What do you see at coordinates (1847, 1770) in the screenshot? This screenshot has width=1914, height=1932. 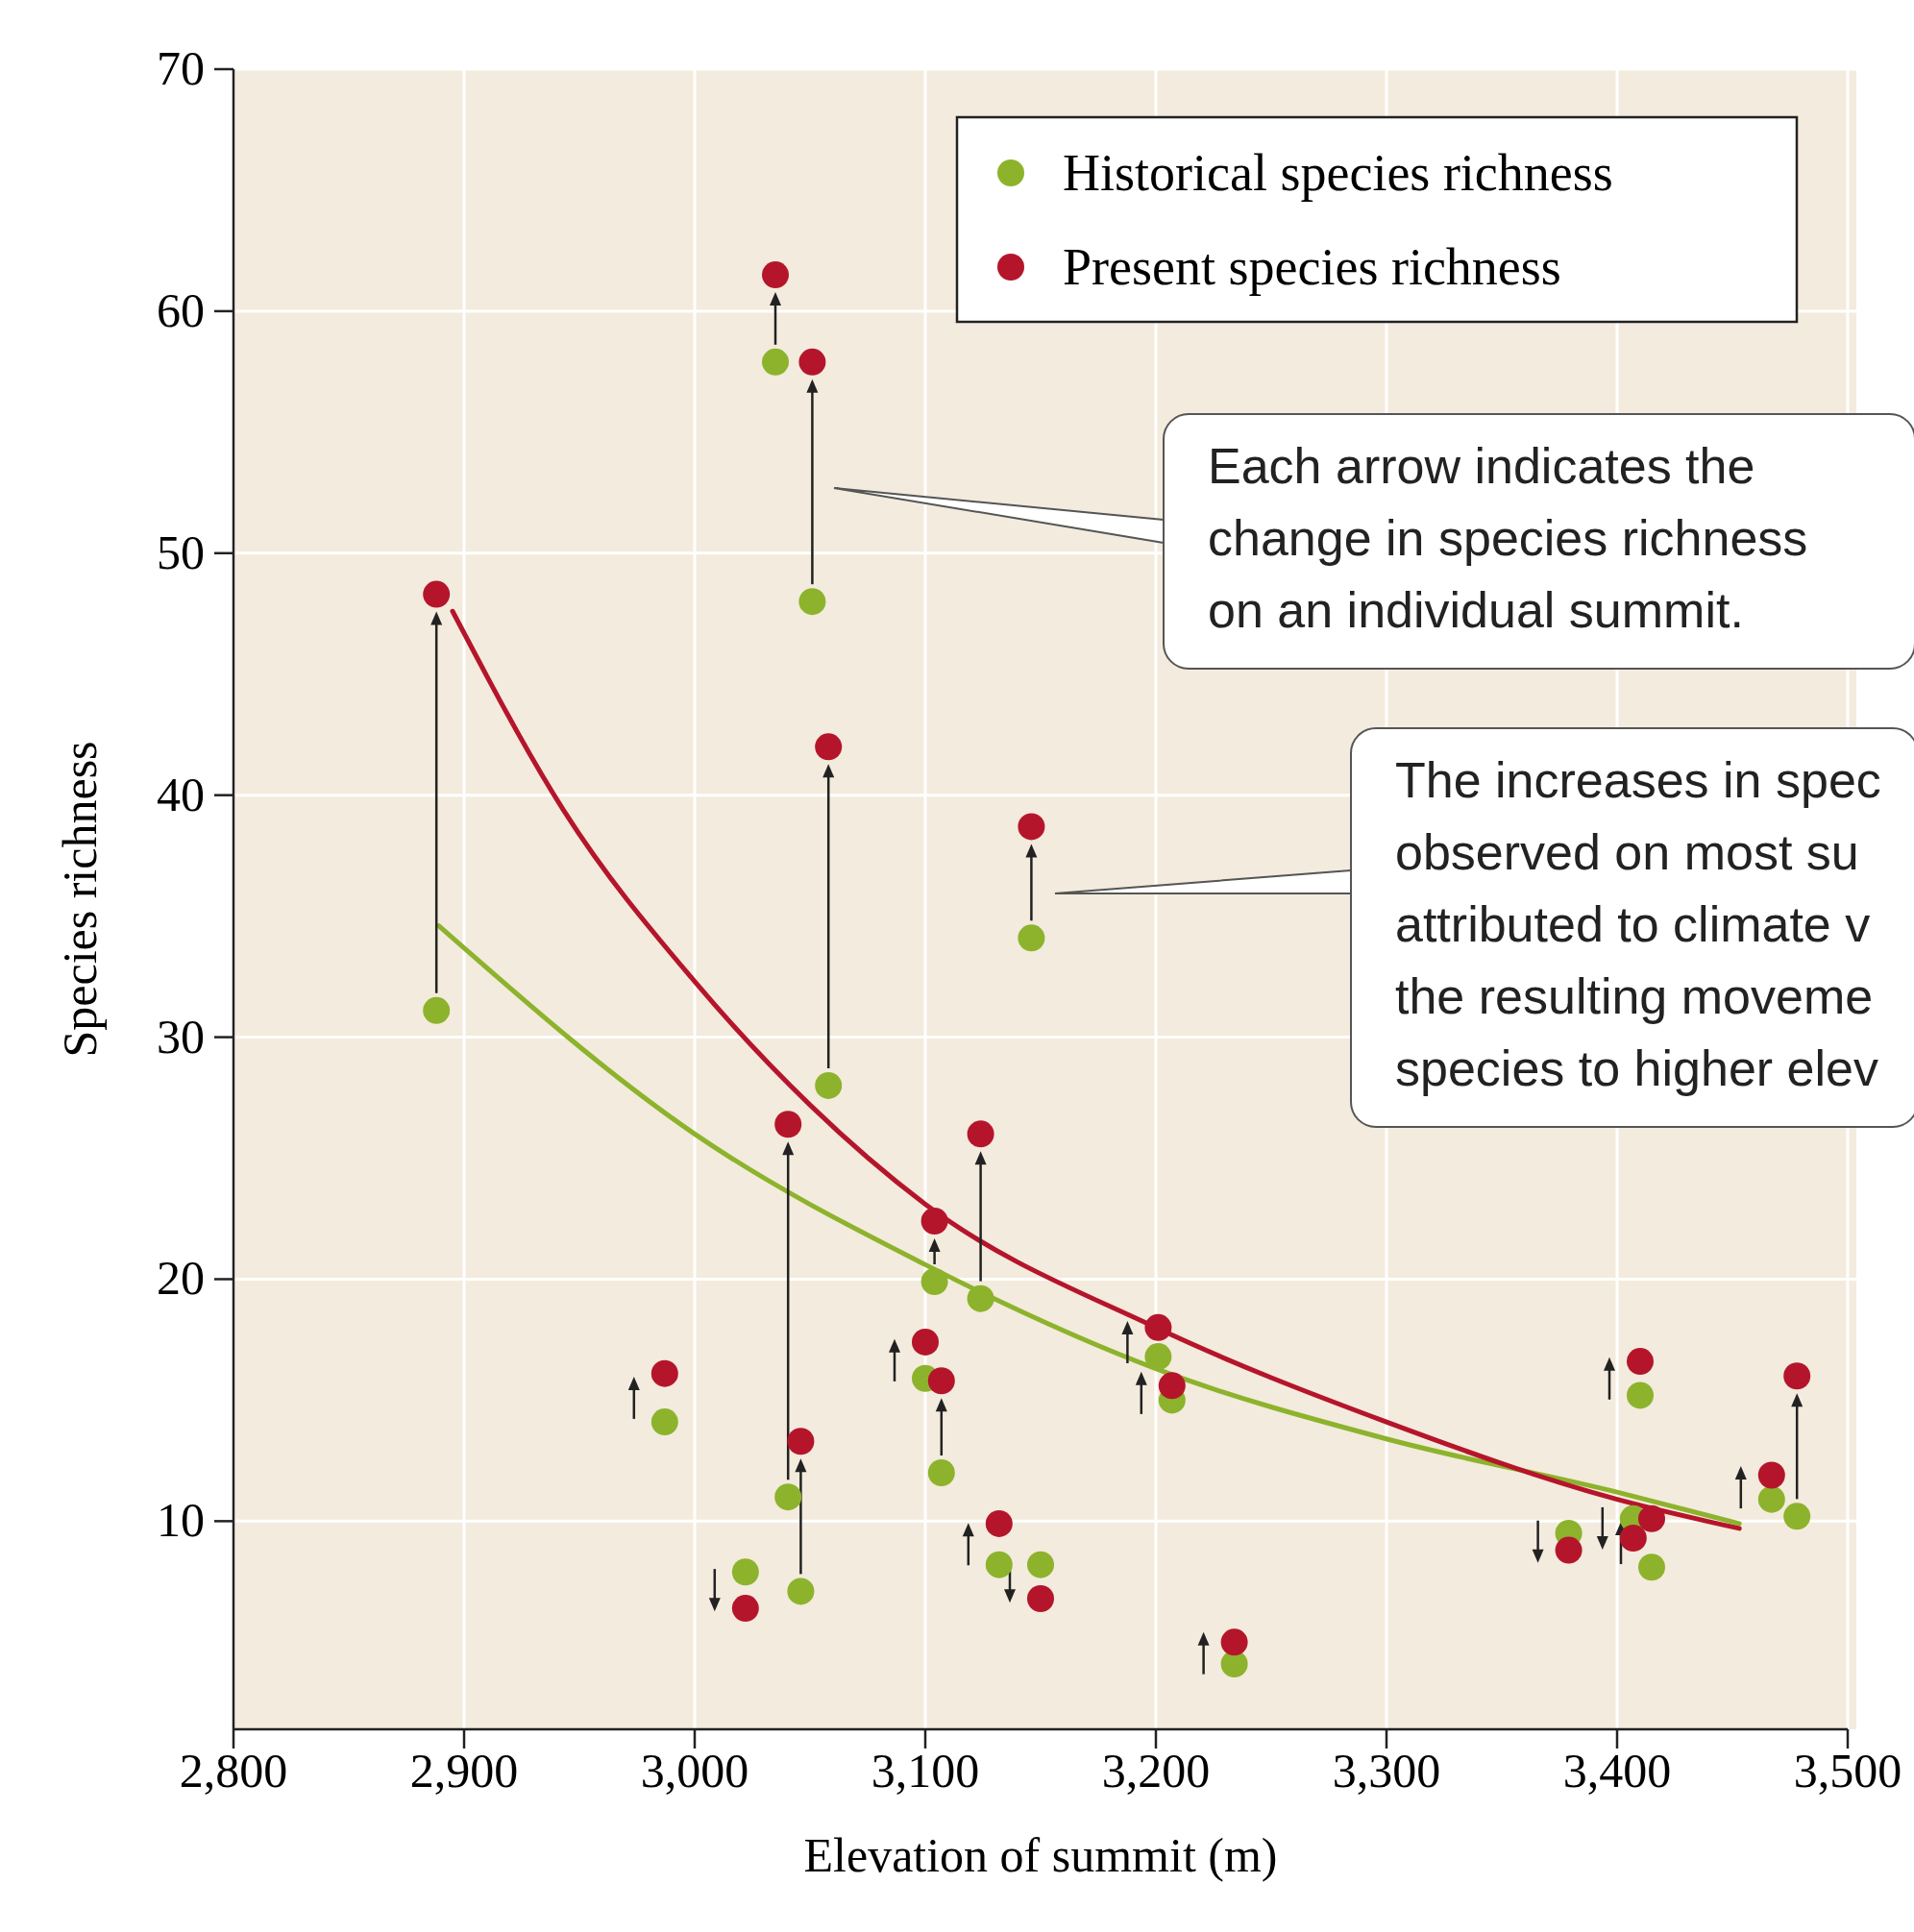 I see `x-tick-label: 3,500` at bounding box center [1847, 1770].